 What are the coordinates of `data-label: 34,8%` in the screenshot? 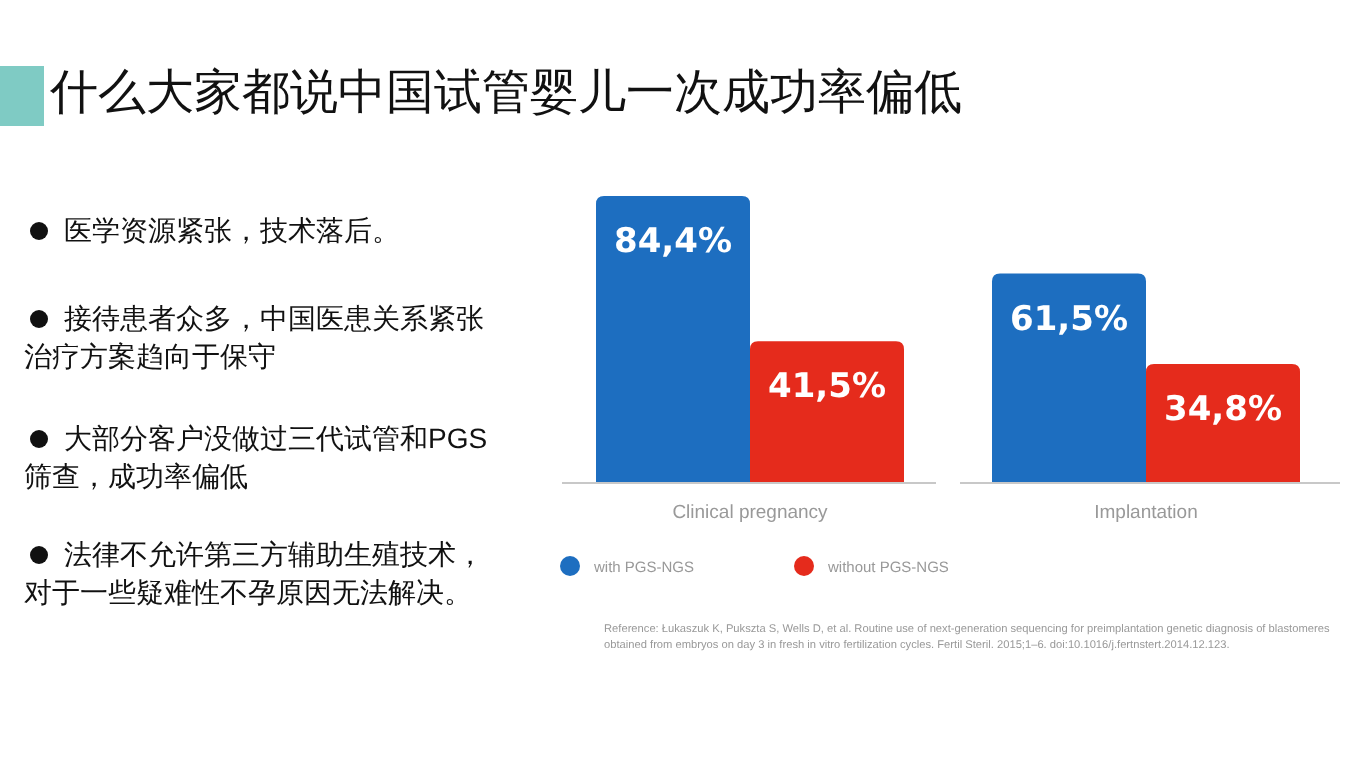 It's located at (1223, 410).